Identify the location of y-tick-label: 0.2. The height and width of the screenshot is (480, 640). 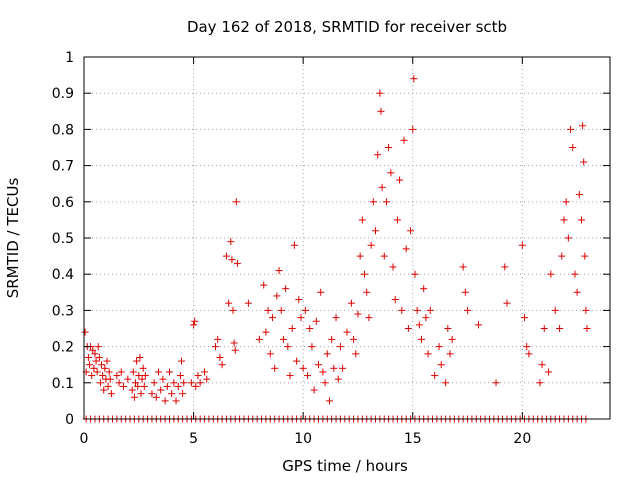
(63, 348).